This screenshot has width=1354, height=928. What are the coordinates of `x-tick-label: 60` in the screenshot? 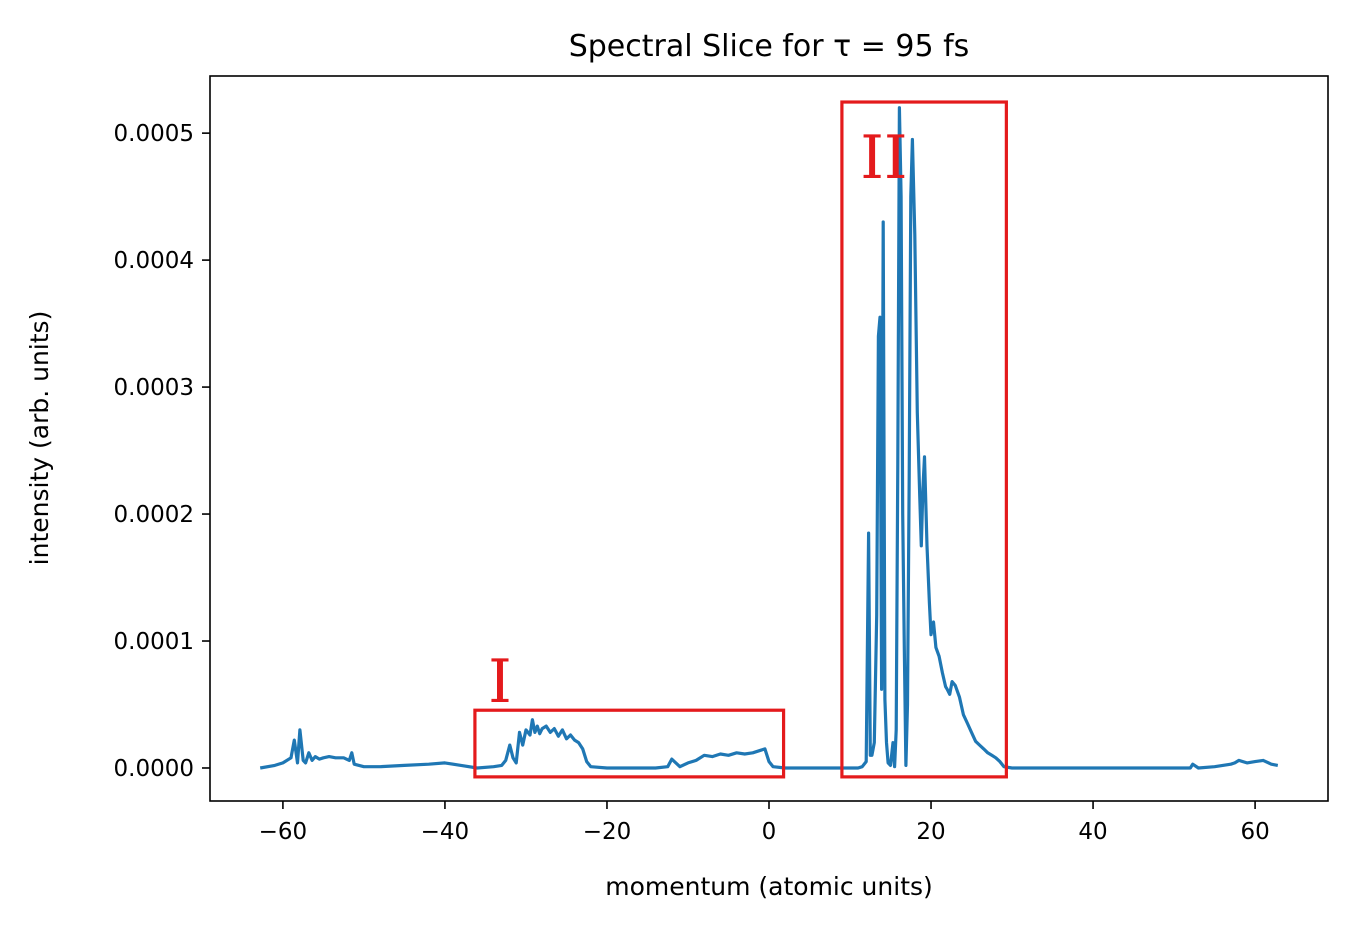 It's located at (1254, 832).